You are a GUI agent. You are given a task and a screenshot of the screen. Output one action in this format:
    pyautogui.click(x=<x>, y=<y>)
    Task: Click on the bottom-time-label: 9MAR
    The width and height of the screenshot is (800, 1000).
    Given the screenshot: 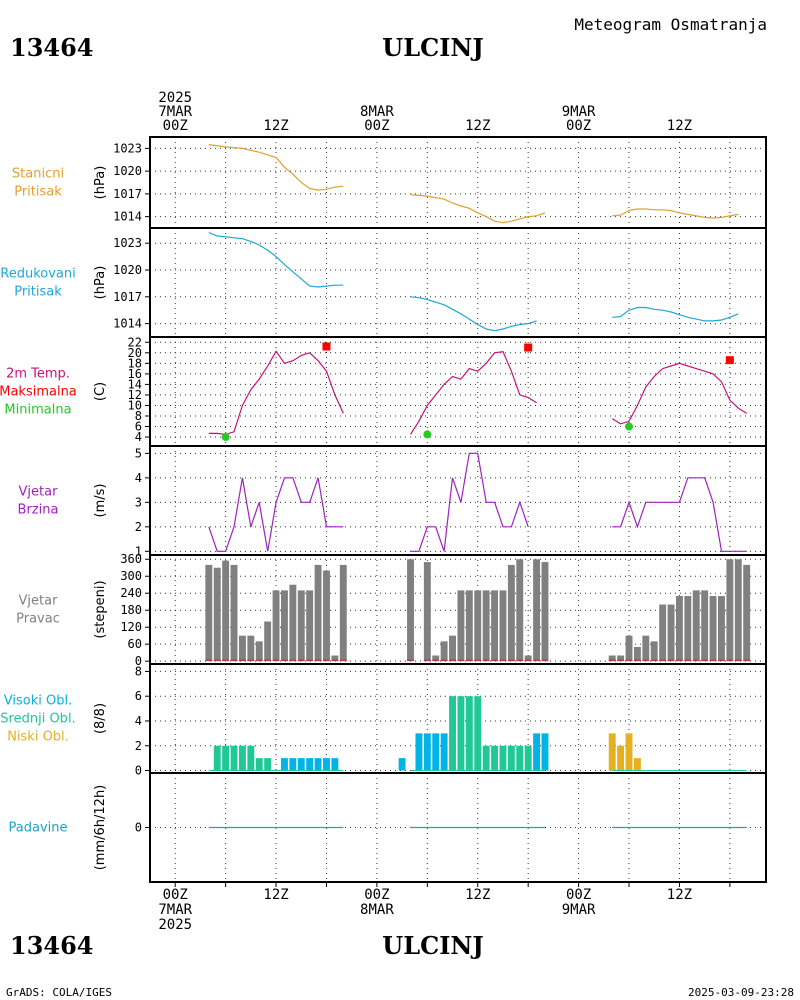 What is the action you would take?
    pyautogui.click(x=579, y=910)
    